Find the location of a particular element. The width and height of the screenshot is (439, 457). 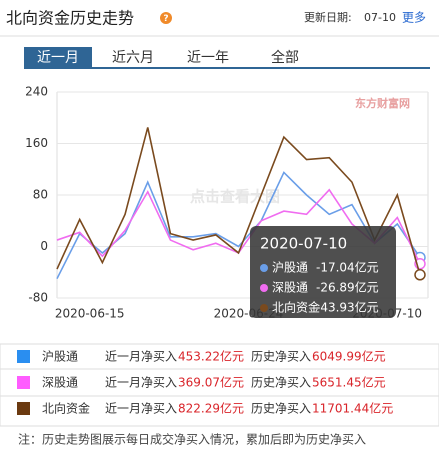

tab-active is located at coordinates (58, 57).